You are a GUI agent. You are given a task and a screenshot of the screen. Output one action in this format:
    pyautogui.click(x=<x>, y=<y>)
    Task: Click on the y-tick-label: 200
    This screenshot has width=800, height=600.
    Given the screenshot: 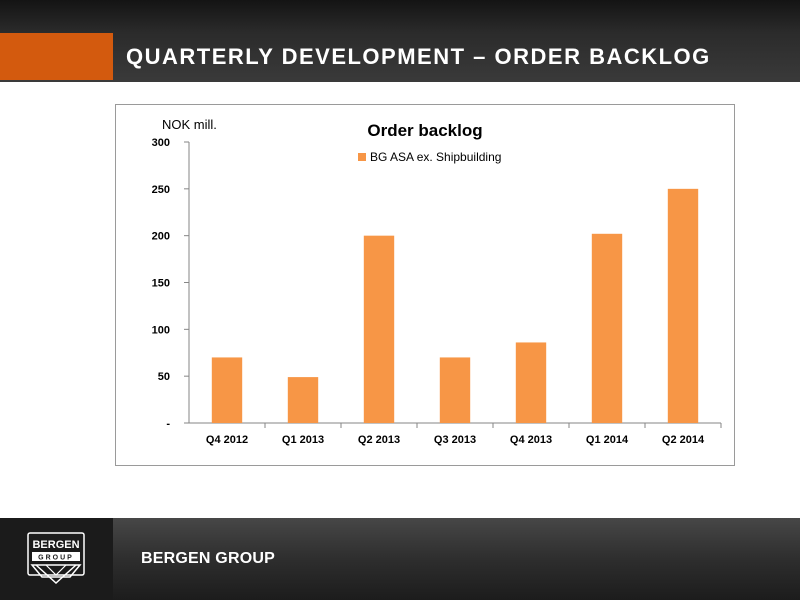 What is the action you would take?
    pyautogui.click(x=161, y=237)
    